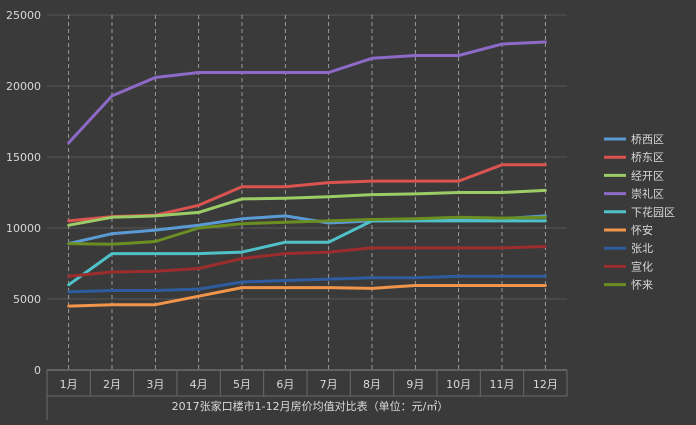 This screenshot has width=696, height=425. What do you see at coordinates (307, 395) in the screenshot?
I see `x-axis: 1月 2月 3月 4月 5月 6月 7月 8月 9月 10月 11月 12月` at bounding box center [307, 395].